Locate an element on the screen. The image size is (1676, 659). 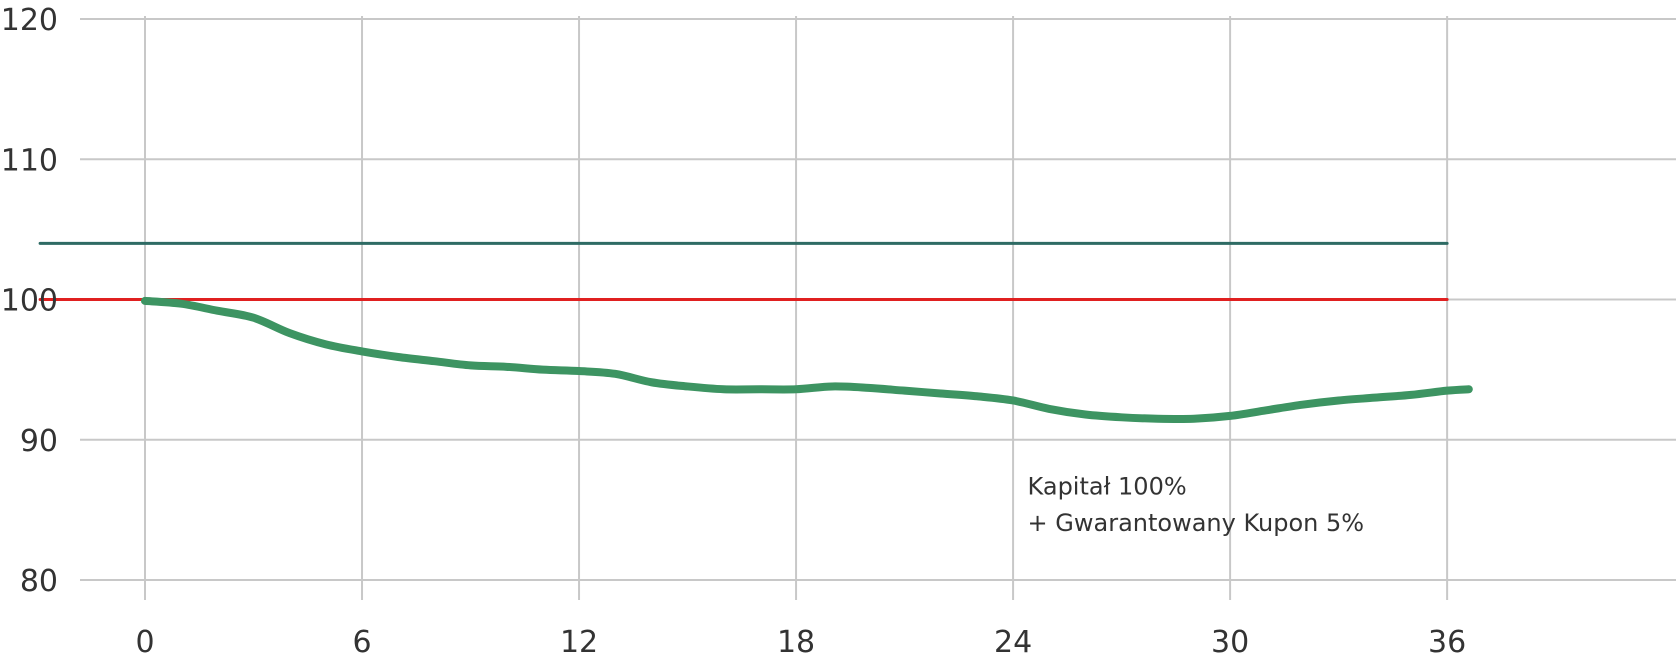
x-tick-label: 18 is located at coordinates (796, 642).